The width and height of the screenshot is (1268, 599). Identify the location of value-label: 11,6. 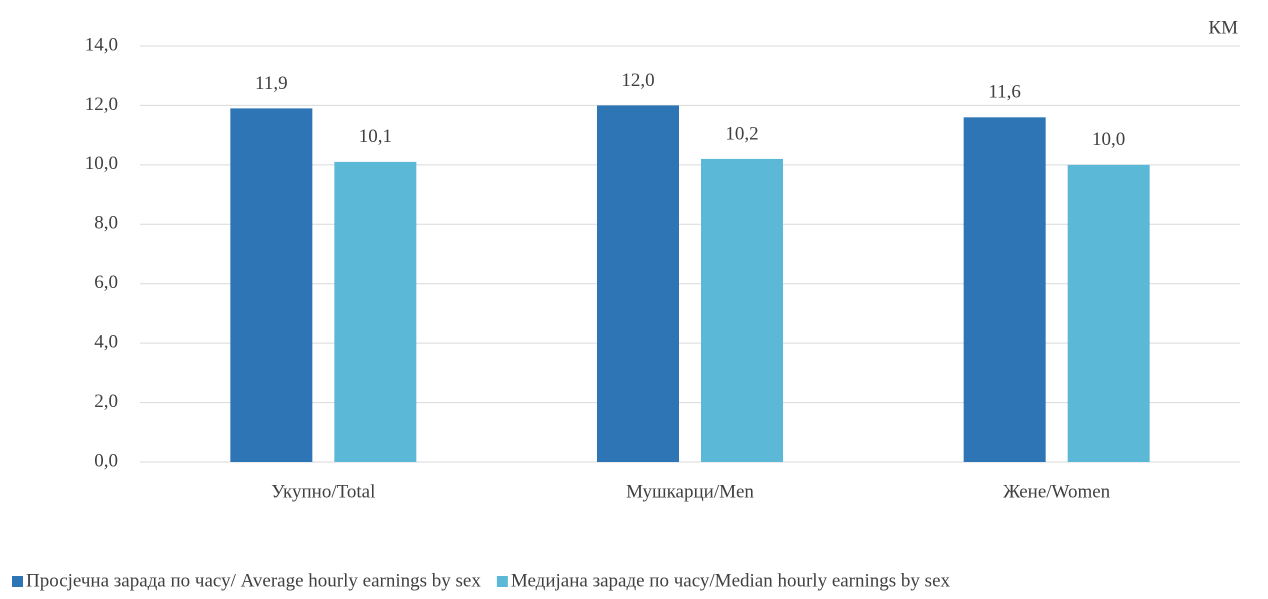
(1004, 92).